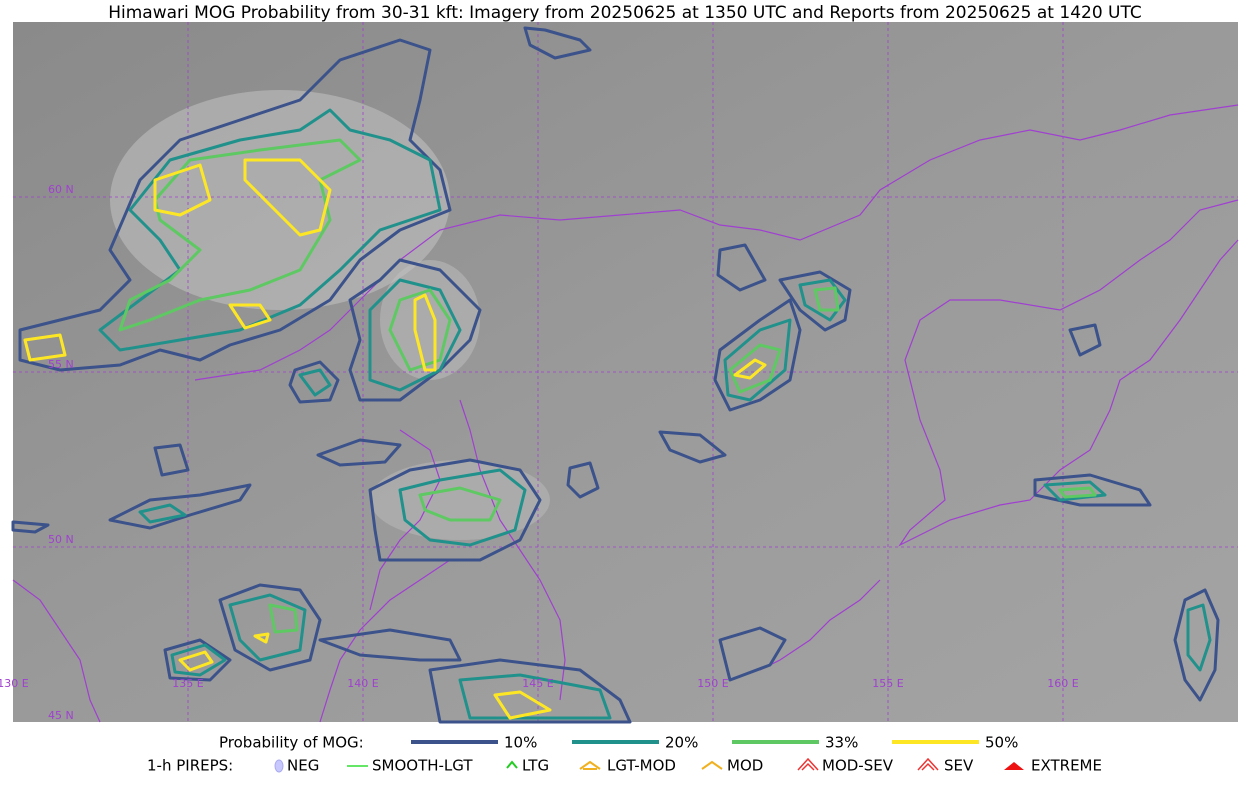 The height and width of the screenshot is (786, 1250). What do you see at coordinates (362, 683) in the screenshot?
I see `lon-label: 140 E` at bounding box center [362, 683].